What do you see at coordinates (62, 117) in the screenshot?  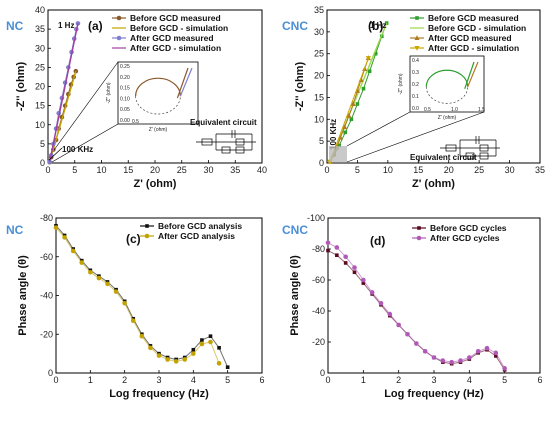 I see `series-line` at bounding box center [62, 117].